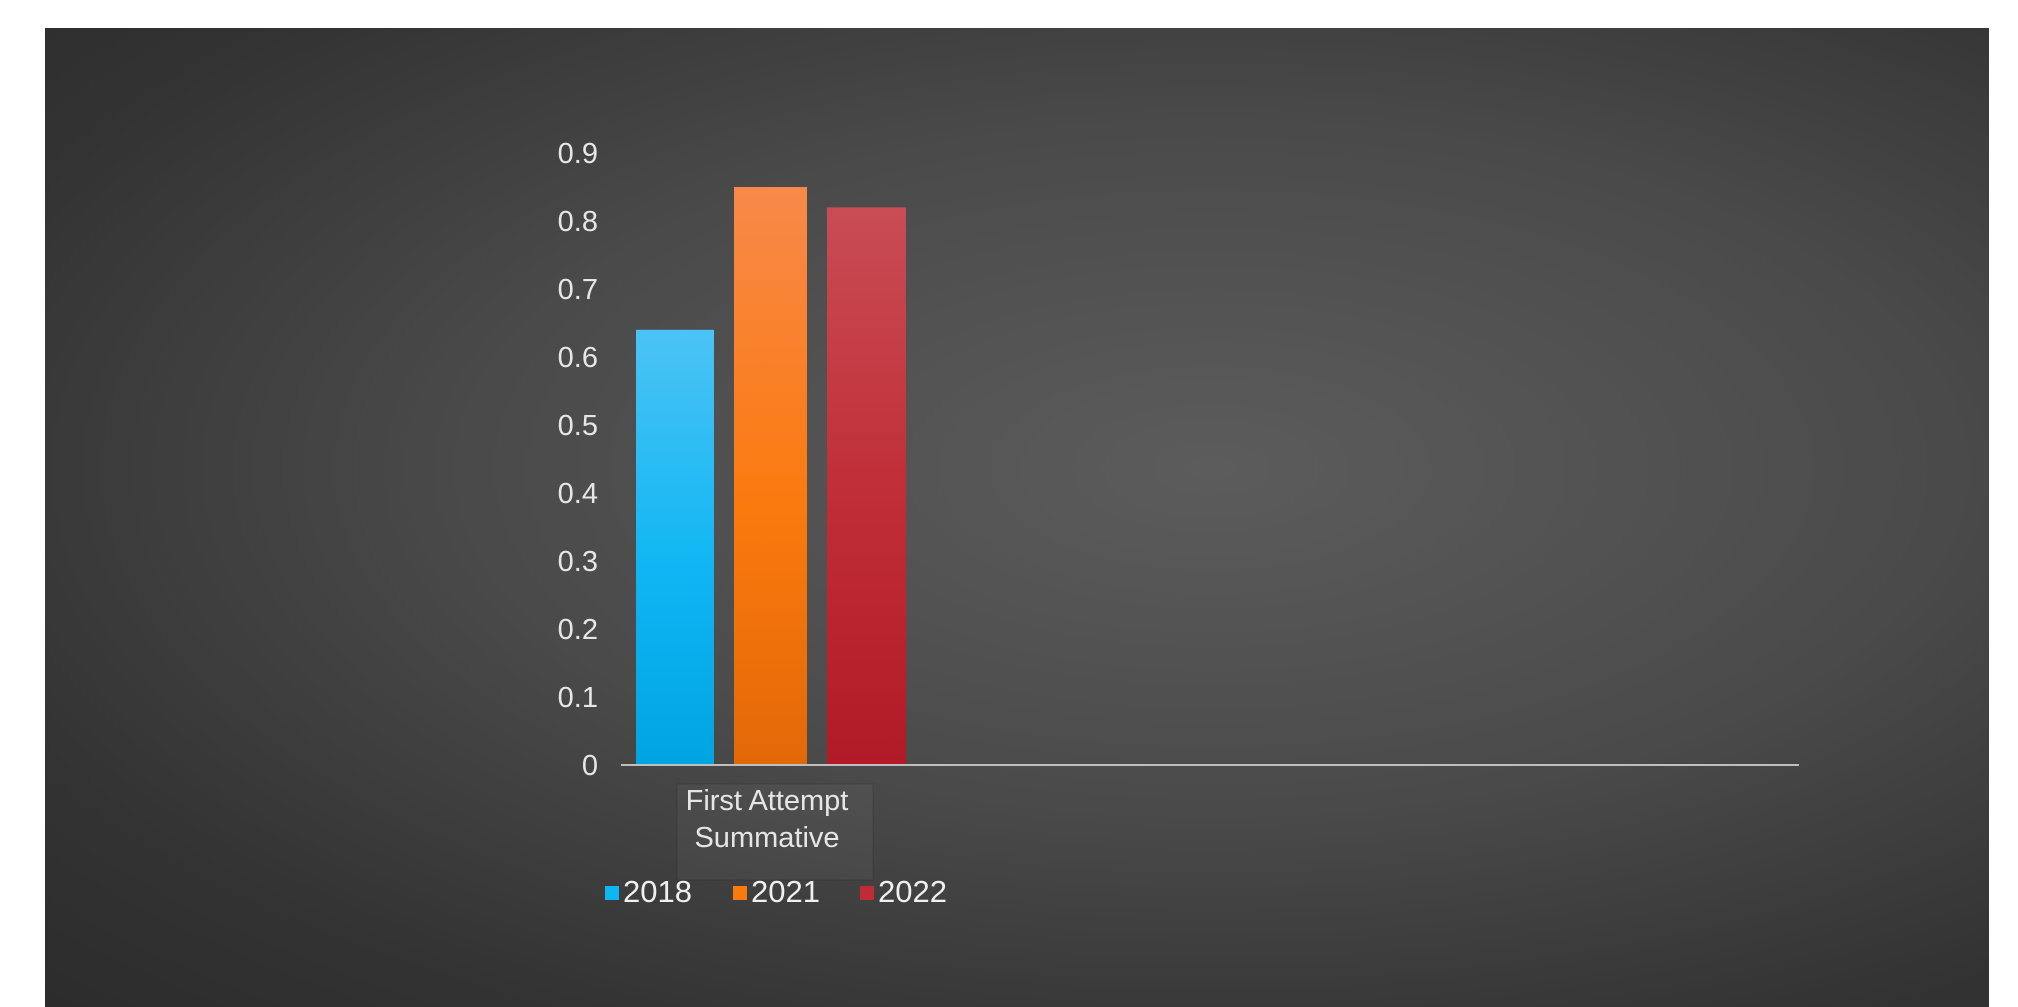 The height and width of the screenshot is (1007, 2018). What do you see at coordinates (612, 893) in the screenshot?
I see `legend-swatch-2018` at bounding box center [612, 893].